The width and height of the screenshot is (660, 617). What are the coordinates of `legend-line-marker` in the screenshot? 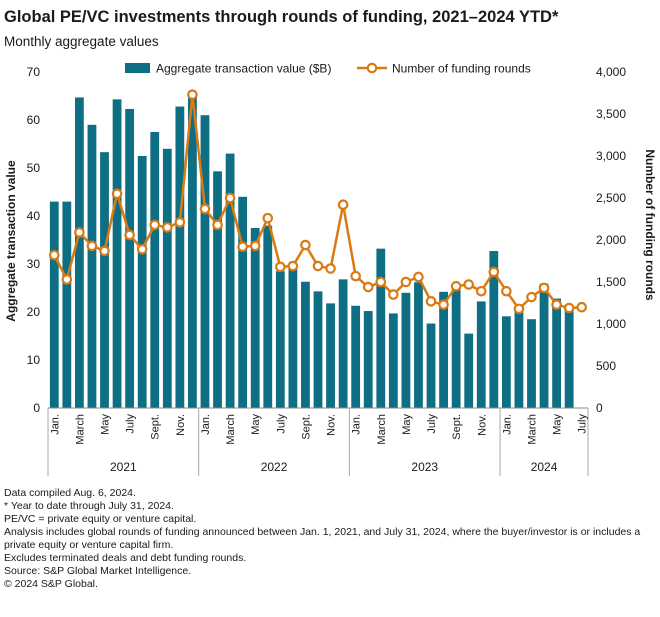 It's located at (372, 68).